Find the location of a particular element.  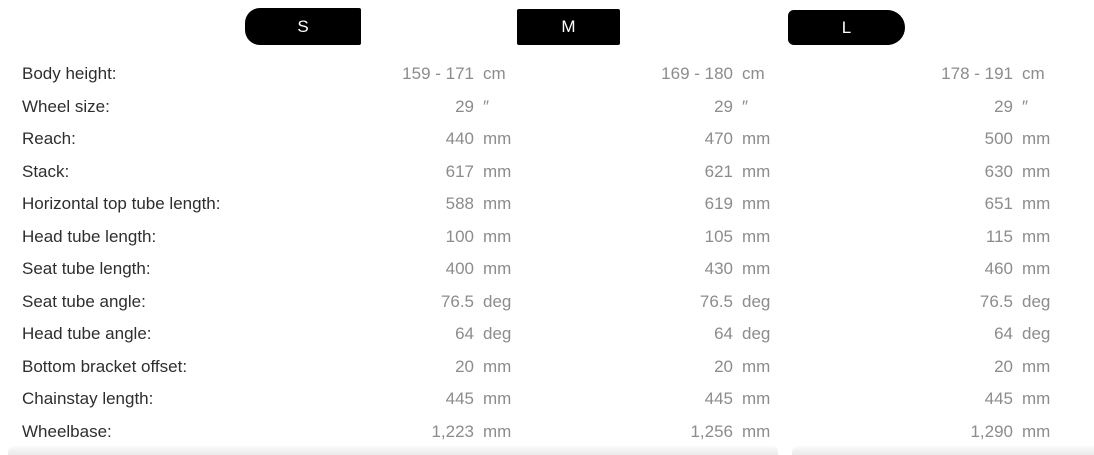

spec-value-s: 76.5 is located at coordinates (457, 301).